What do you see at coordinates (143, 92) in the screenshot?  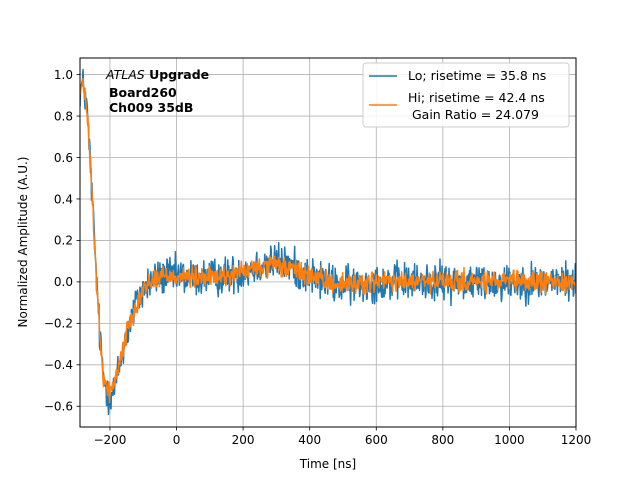 I see `annotation-board: Board260` at bounding box center [143, 92].